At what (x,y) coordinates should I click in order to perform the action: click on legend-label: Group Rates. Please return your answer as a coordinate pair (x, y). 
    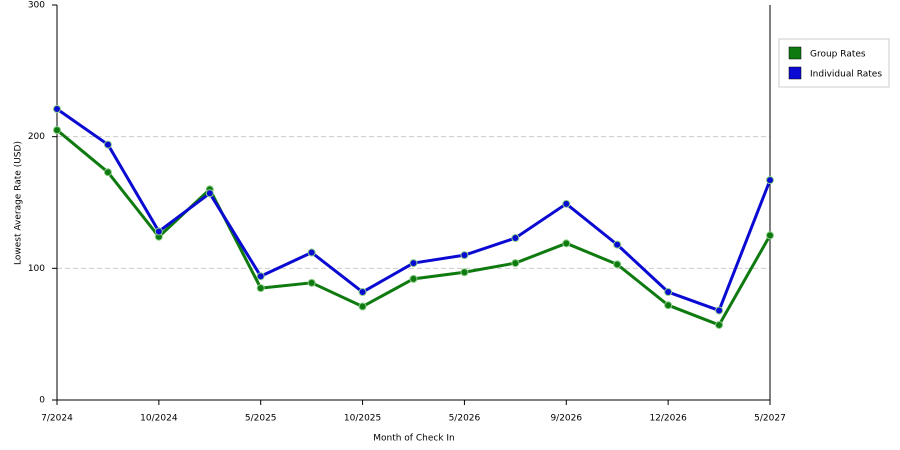
    Looking at the image, I should click on (838, 55).